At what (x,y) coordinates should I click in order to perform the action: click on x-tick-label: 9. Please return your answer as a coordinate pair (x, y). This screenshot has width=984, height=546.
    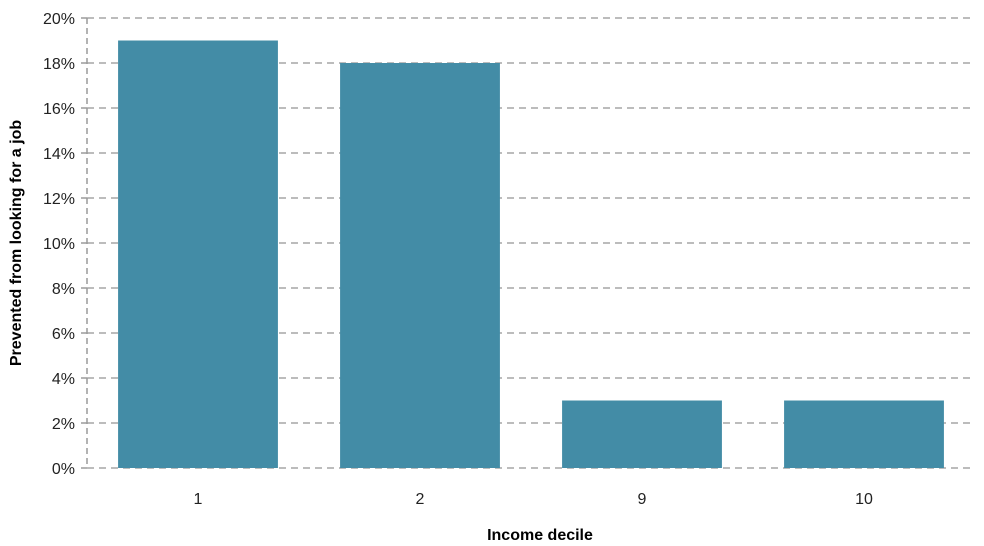
    Looking at the image, I should click on (642, 499).